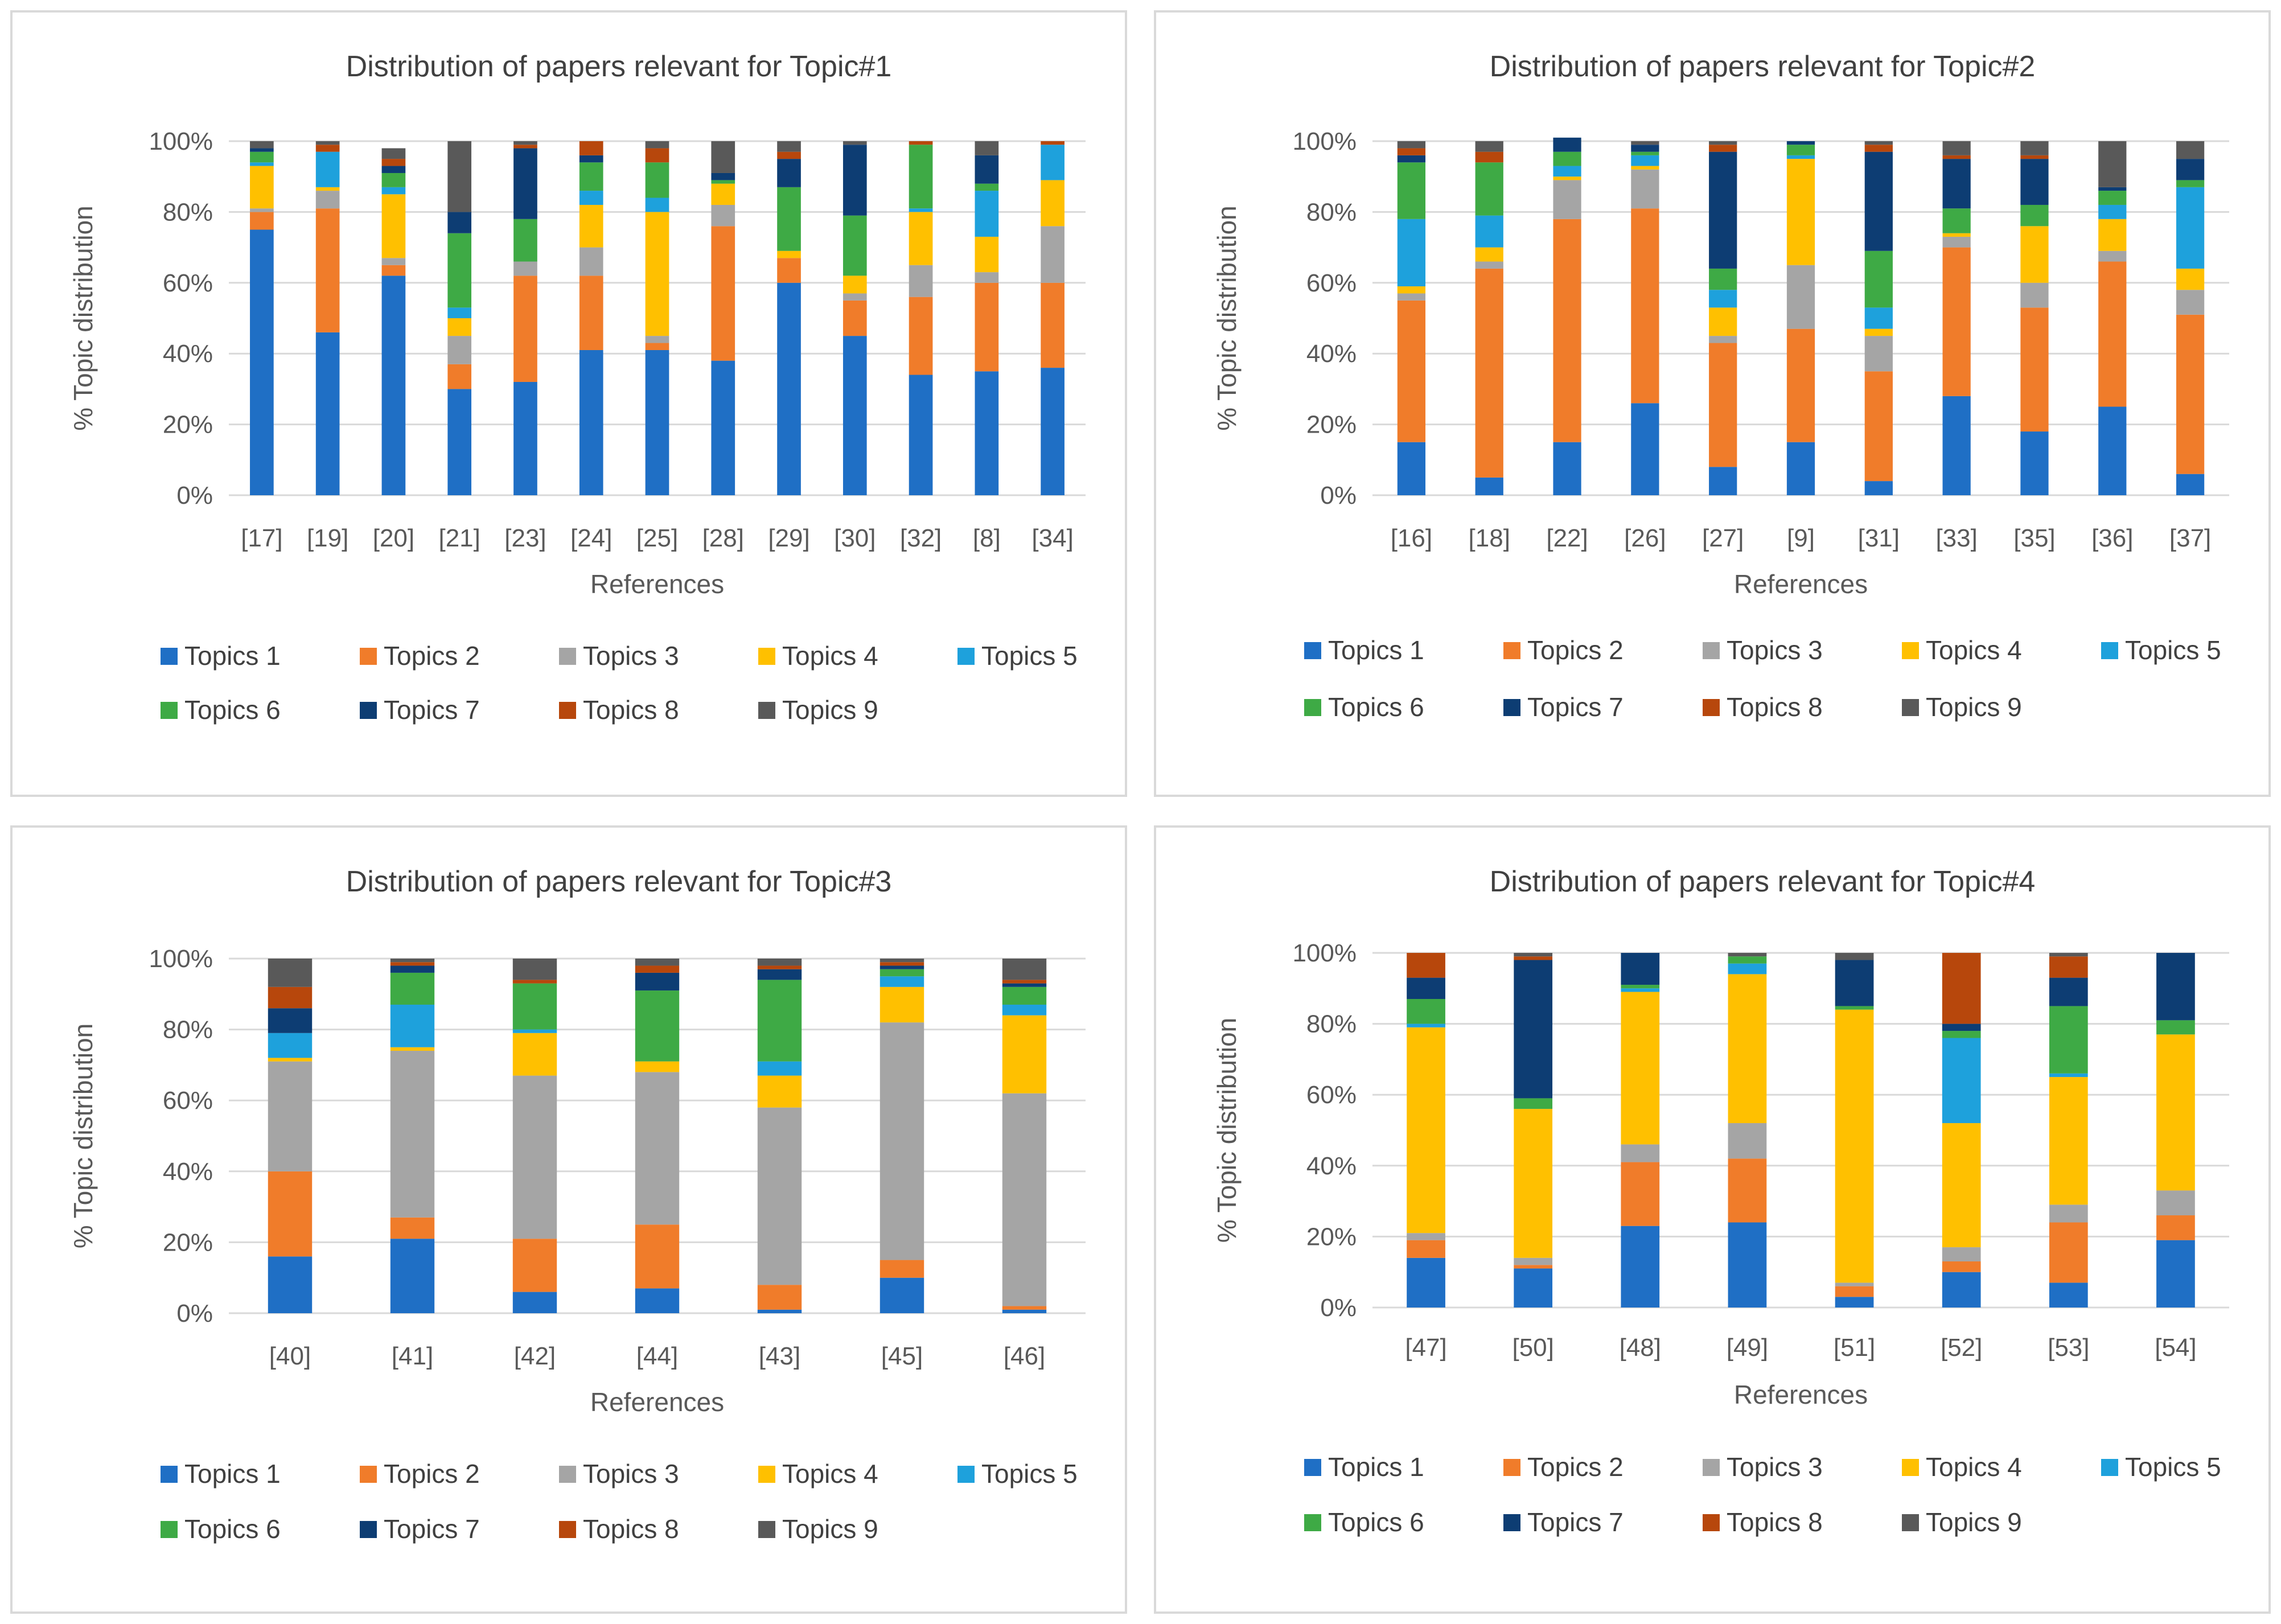 The height and width of the screenshot is (1624, 2281). Describe the element at coordinates (1227, 318) in the screenshot. I see `y-axis-label: % Topic distribution` at that location.